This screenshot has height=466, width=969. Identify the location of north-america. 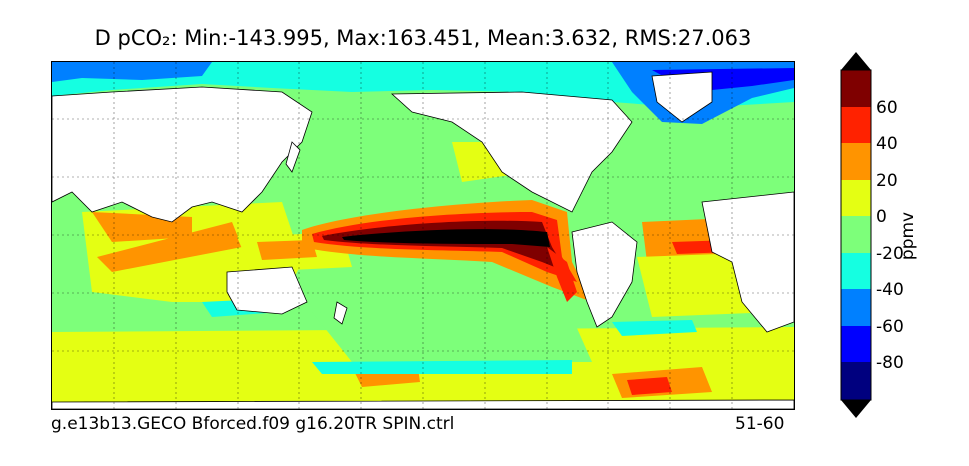
(511, 152).